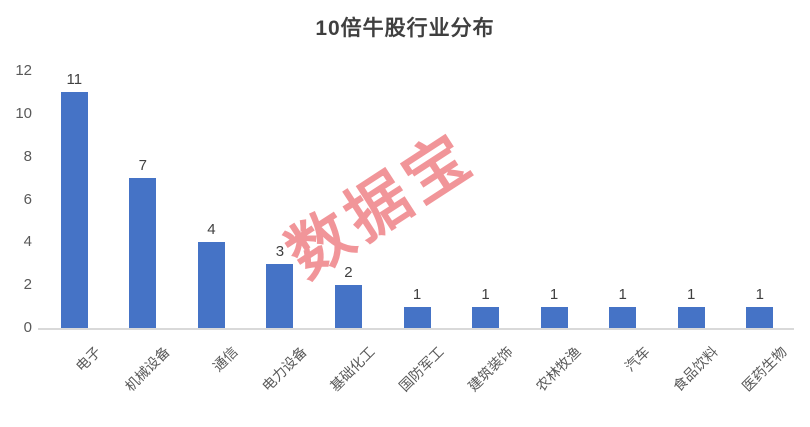 Image resolution: width=810 pixels, height=427 pixels. I want to click on bar-建筑装饰, so click(486, 317).